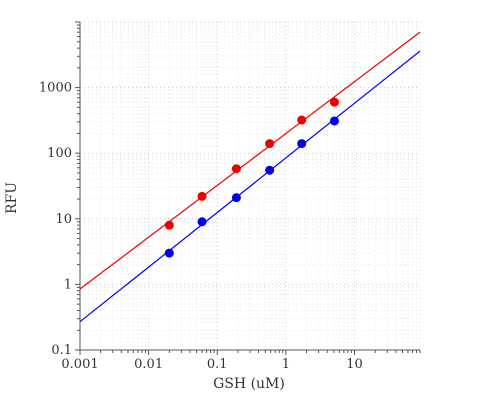 The image size is (500, 404). I want to click on data-points, so click(251, 177).